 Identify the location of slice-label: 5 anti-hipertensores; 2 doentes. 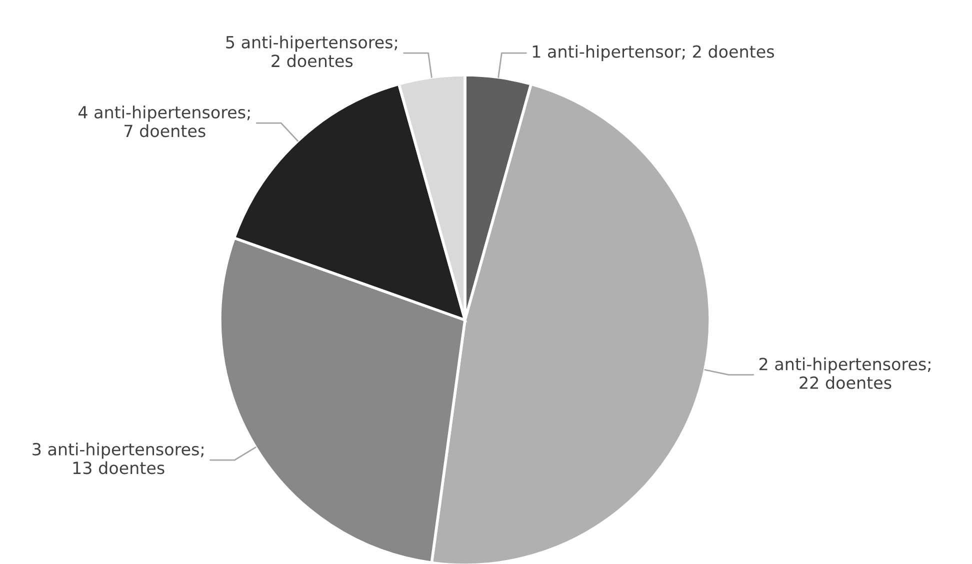
(311, 52).